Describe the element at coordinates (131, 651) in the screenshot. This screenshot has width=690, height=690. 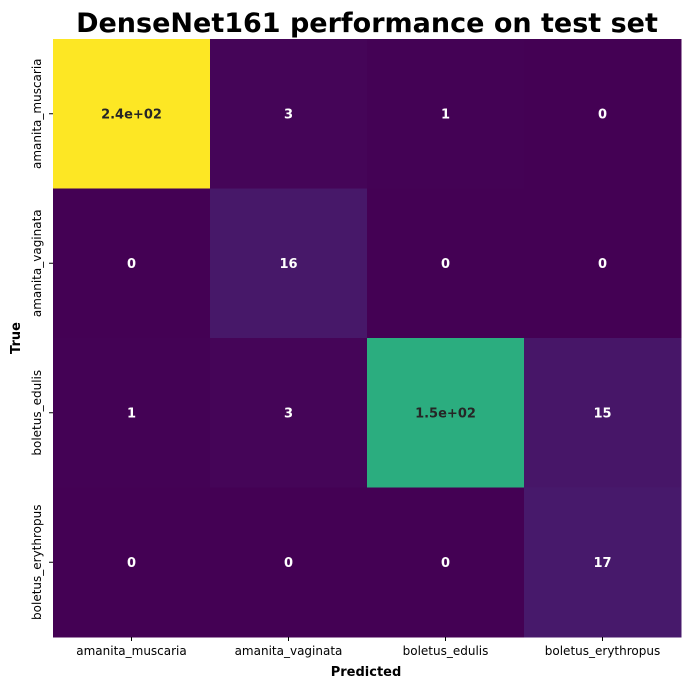
I see `x-tick-label: amanita_muscaria` at that location.